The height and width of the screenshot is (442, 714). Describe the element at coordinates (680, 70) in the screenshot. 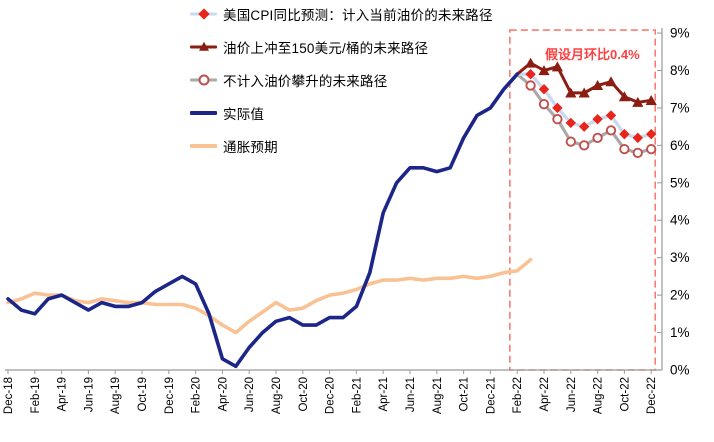

I see `svg-text: 8%` at that location.